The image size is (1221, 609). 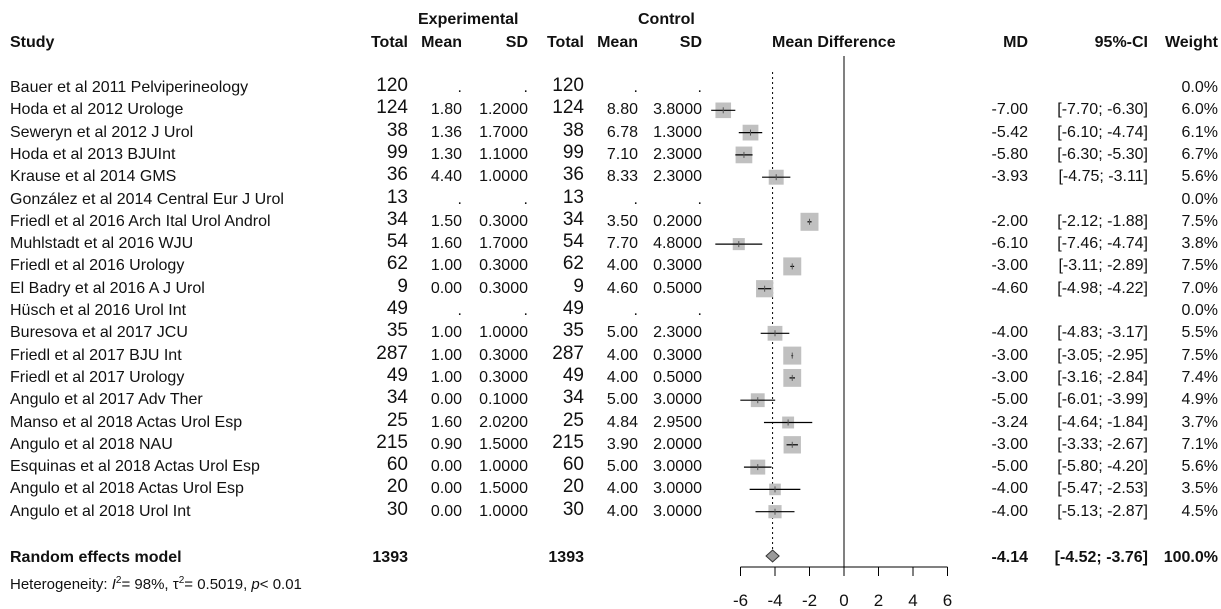 I want to click on row-c-sd: 2.0000, so click(x=677, y=444).